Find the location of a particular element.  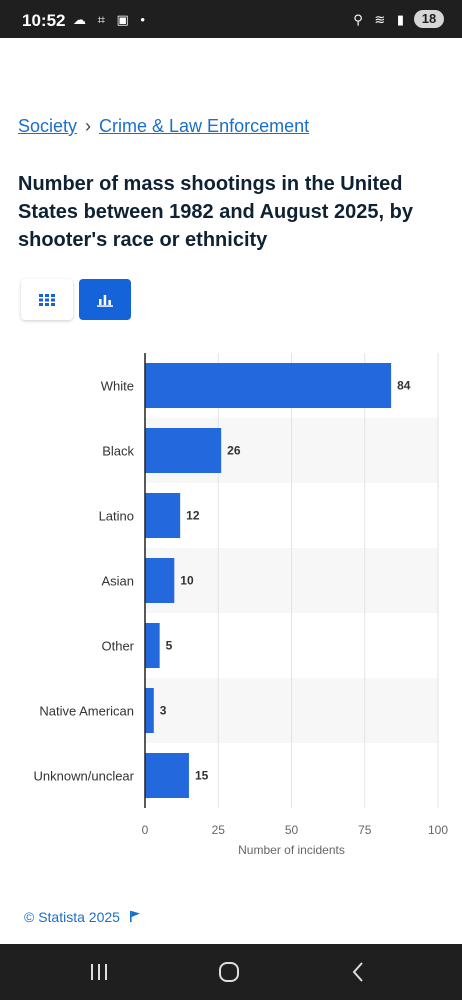

system-nav-bar is located at coordinates (231, 972).